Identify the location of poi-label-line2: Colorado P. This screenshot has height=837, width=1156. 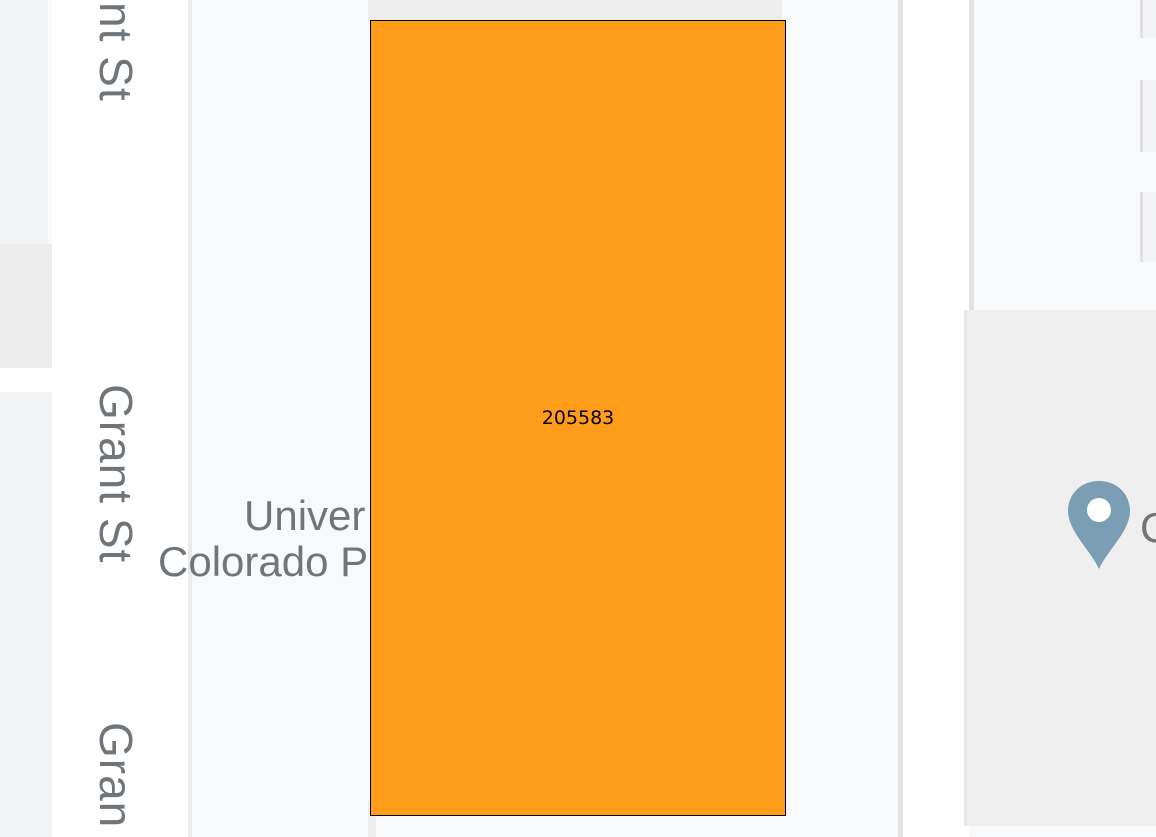
(263, 561).